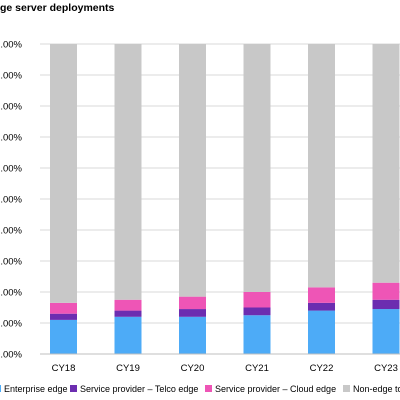 This screenshot has width=400, height=400. Describe the element at coordinates (376, 389) in the screenshot. I see `legend-label: Non-edge to` at that location.